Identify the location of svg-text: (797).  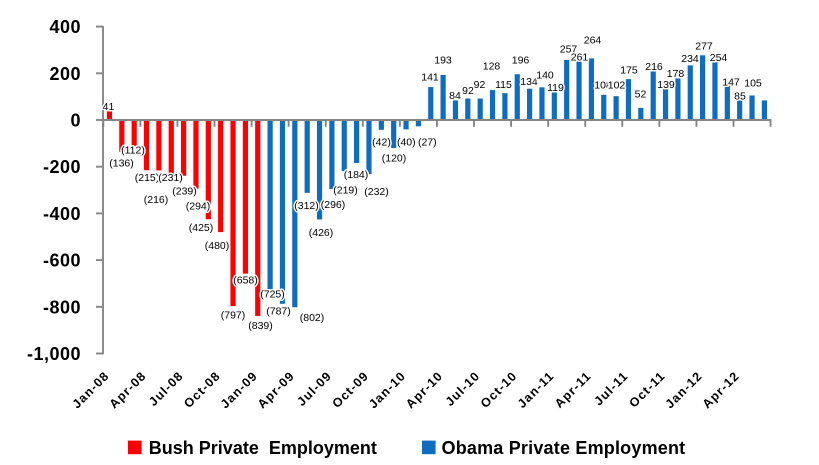
(233, 316).